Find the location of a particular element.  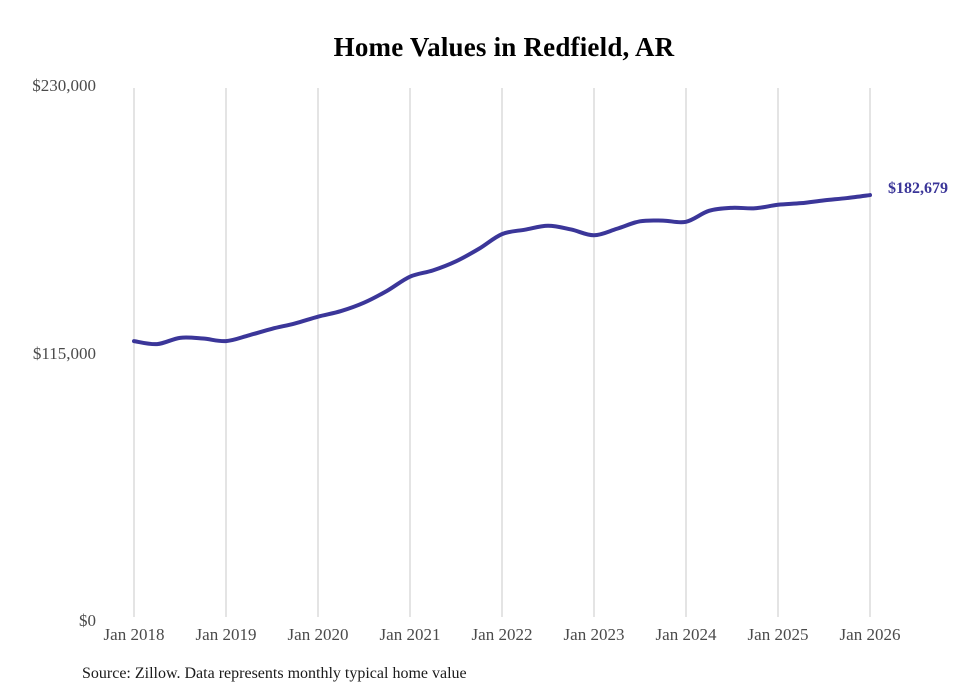

chart-title: Home Values in Redfield, AR is located at coordinates (504, 47).